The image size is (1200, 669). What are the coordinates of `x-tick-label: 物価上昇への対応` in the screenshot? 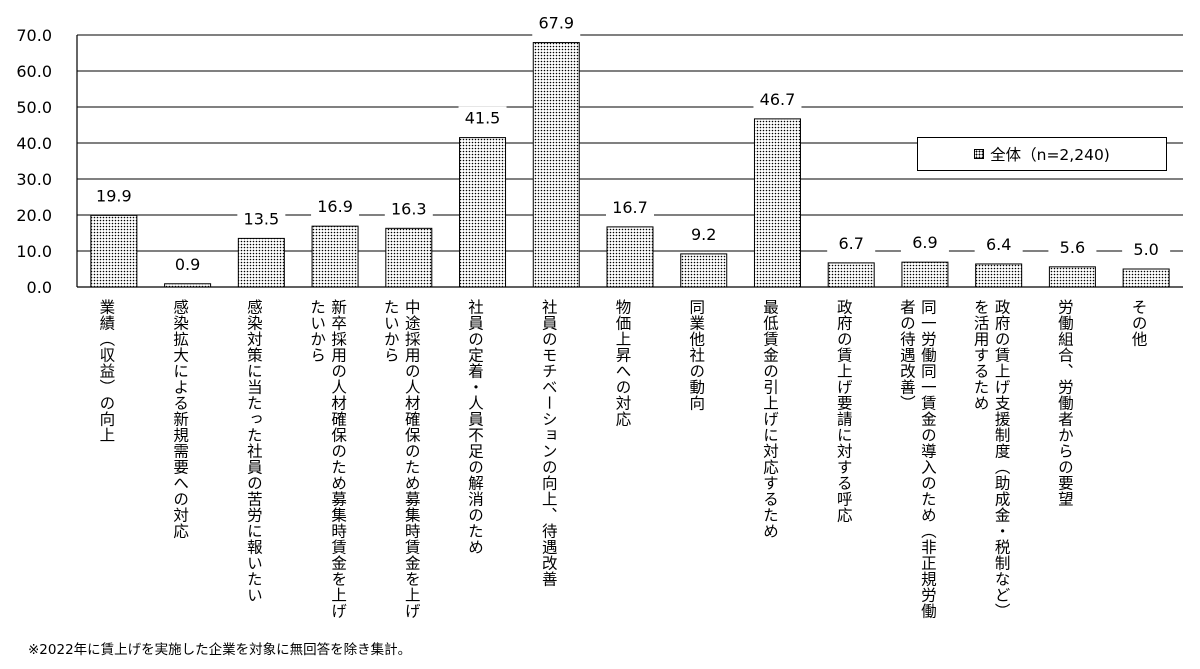 It's located at (622, 363).